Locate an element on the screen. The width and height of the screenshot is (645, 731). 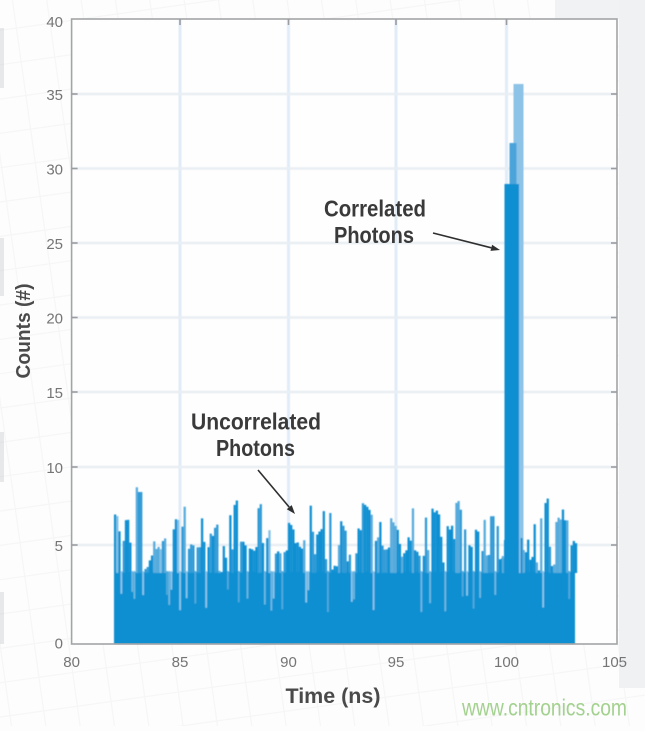
svg-text: Time (ns) is located at coordinates (333, 696).